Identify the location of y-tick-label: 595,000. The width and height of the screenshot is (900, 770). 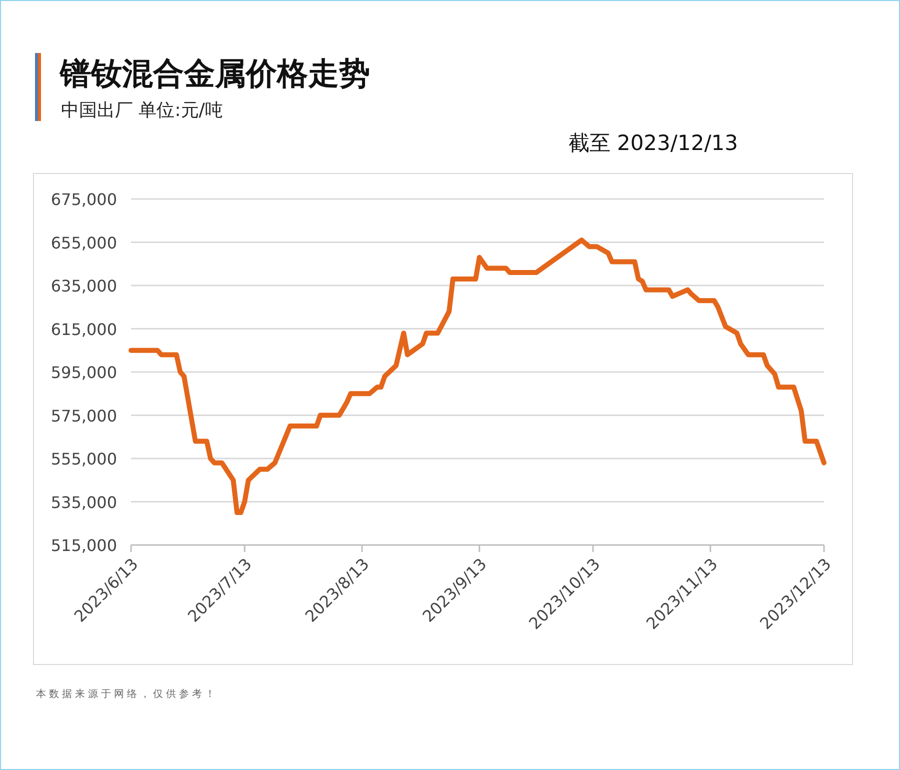
(83, 372).